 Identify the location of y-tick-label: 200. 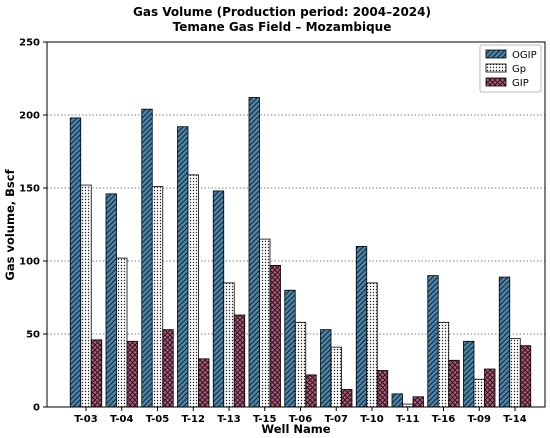
(29, 116).